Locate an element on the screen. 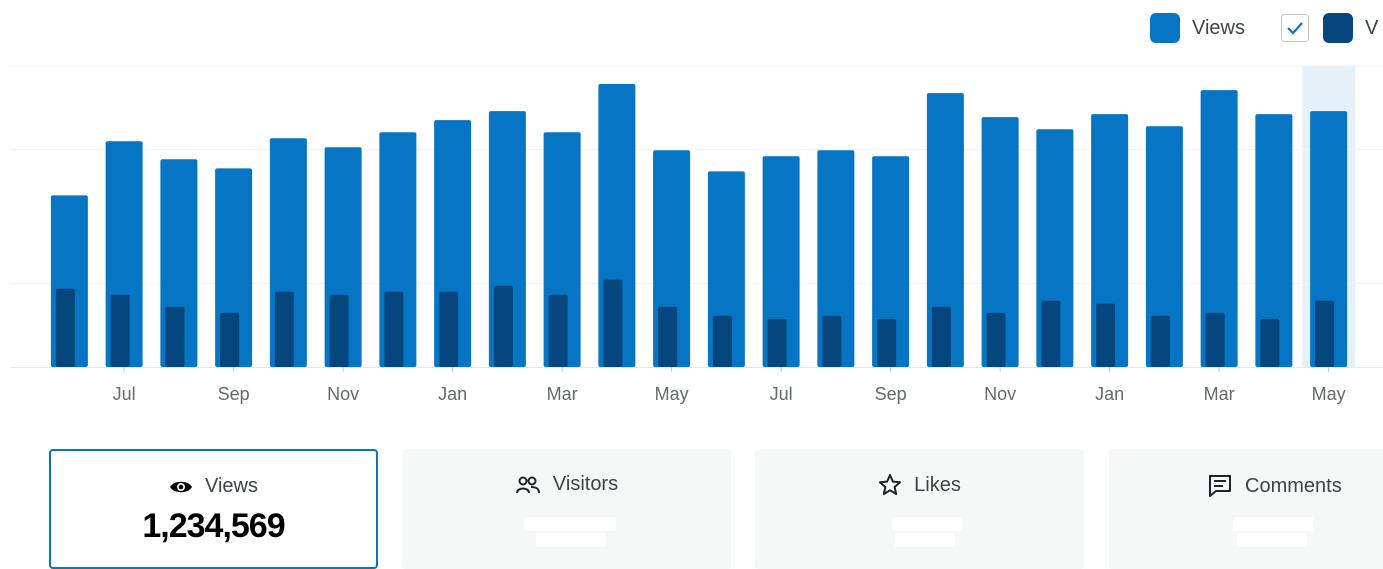 The height and width of the screenshot is (569, 1383). visitors-card-label: Visitors is located at coordinates (585, 484).